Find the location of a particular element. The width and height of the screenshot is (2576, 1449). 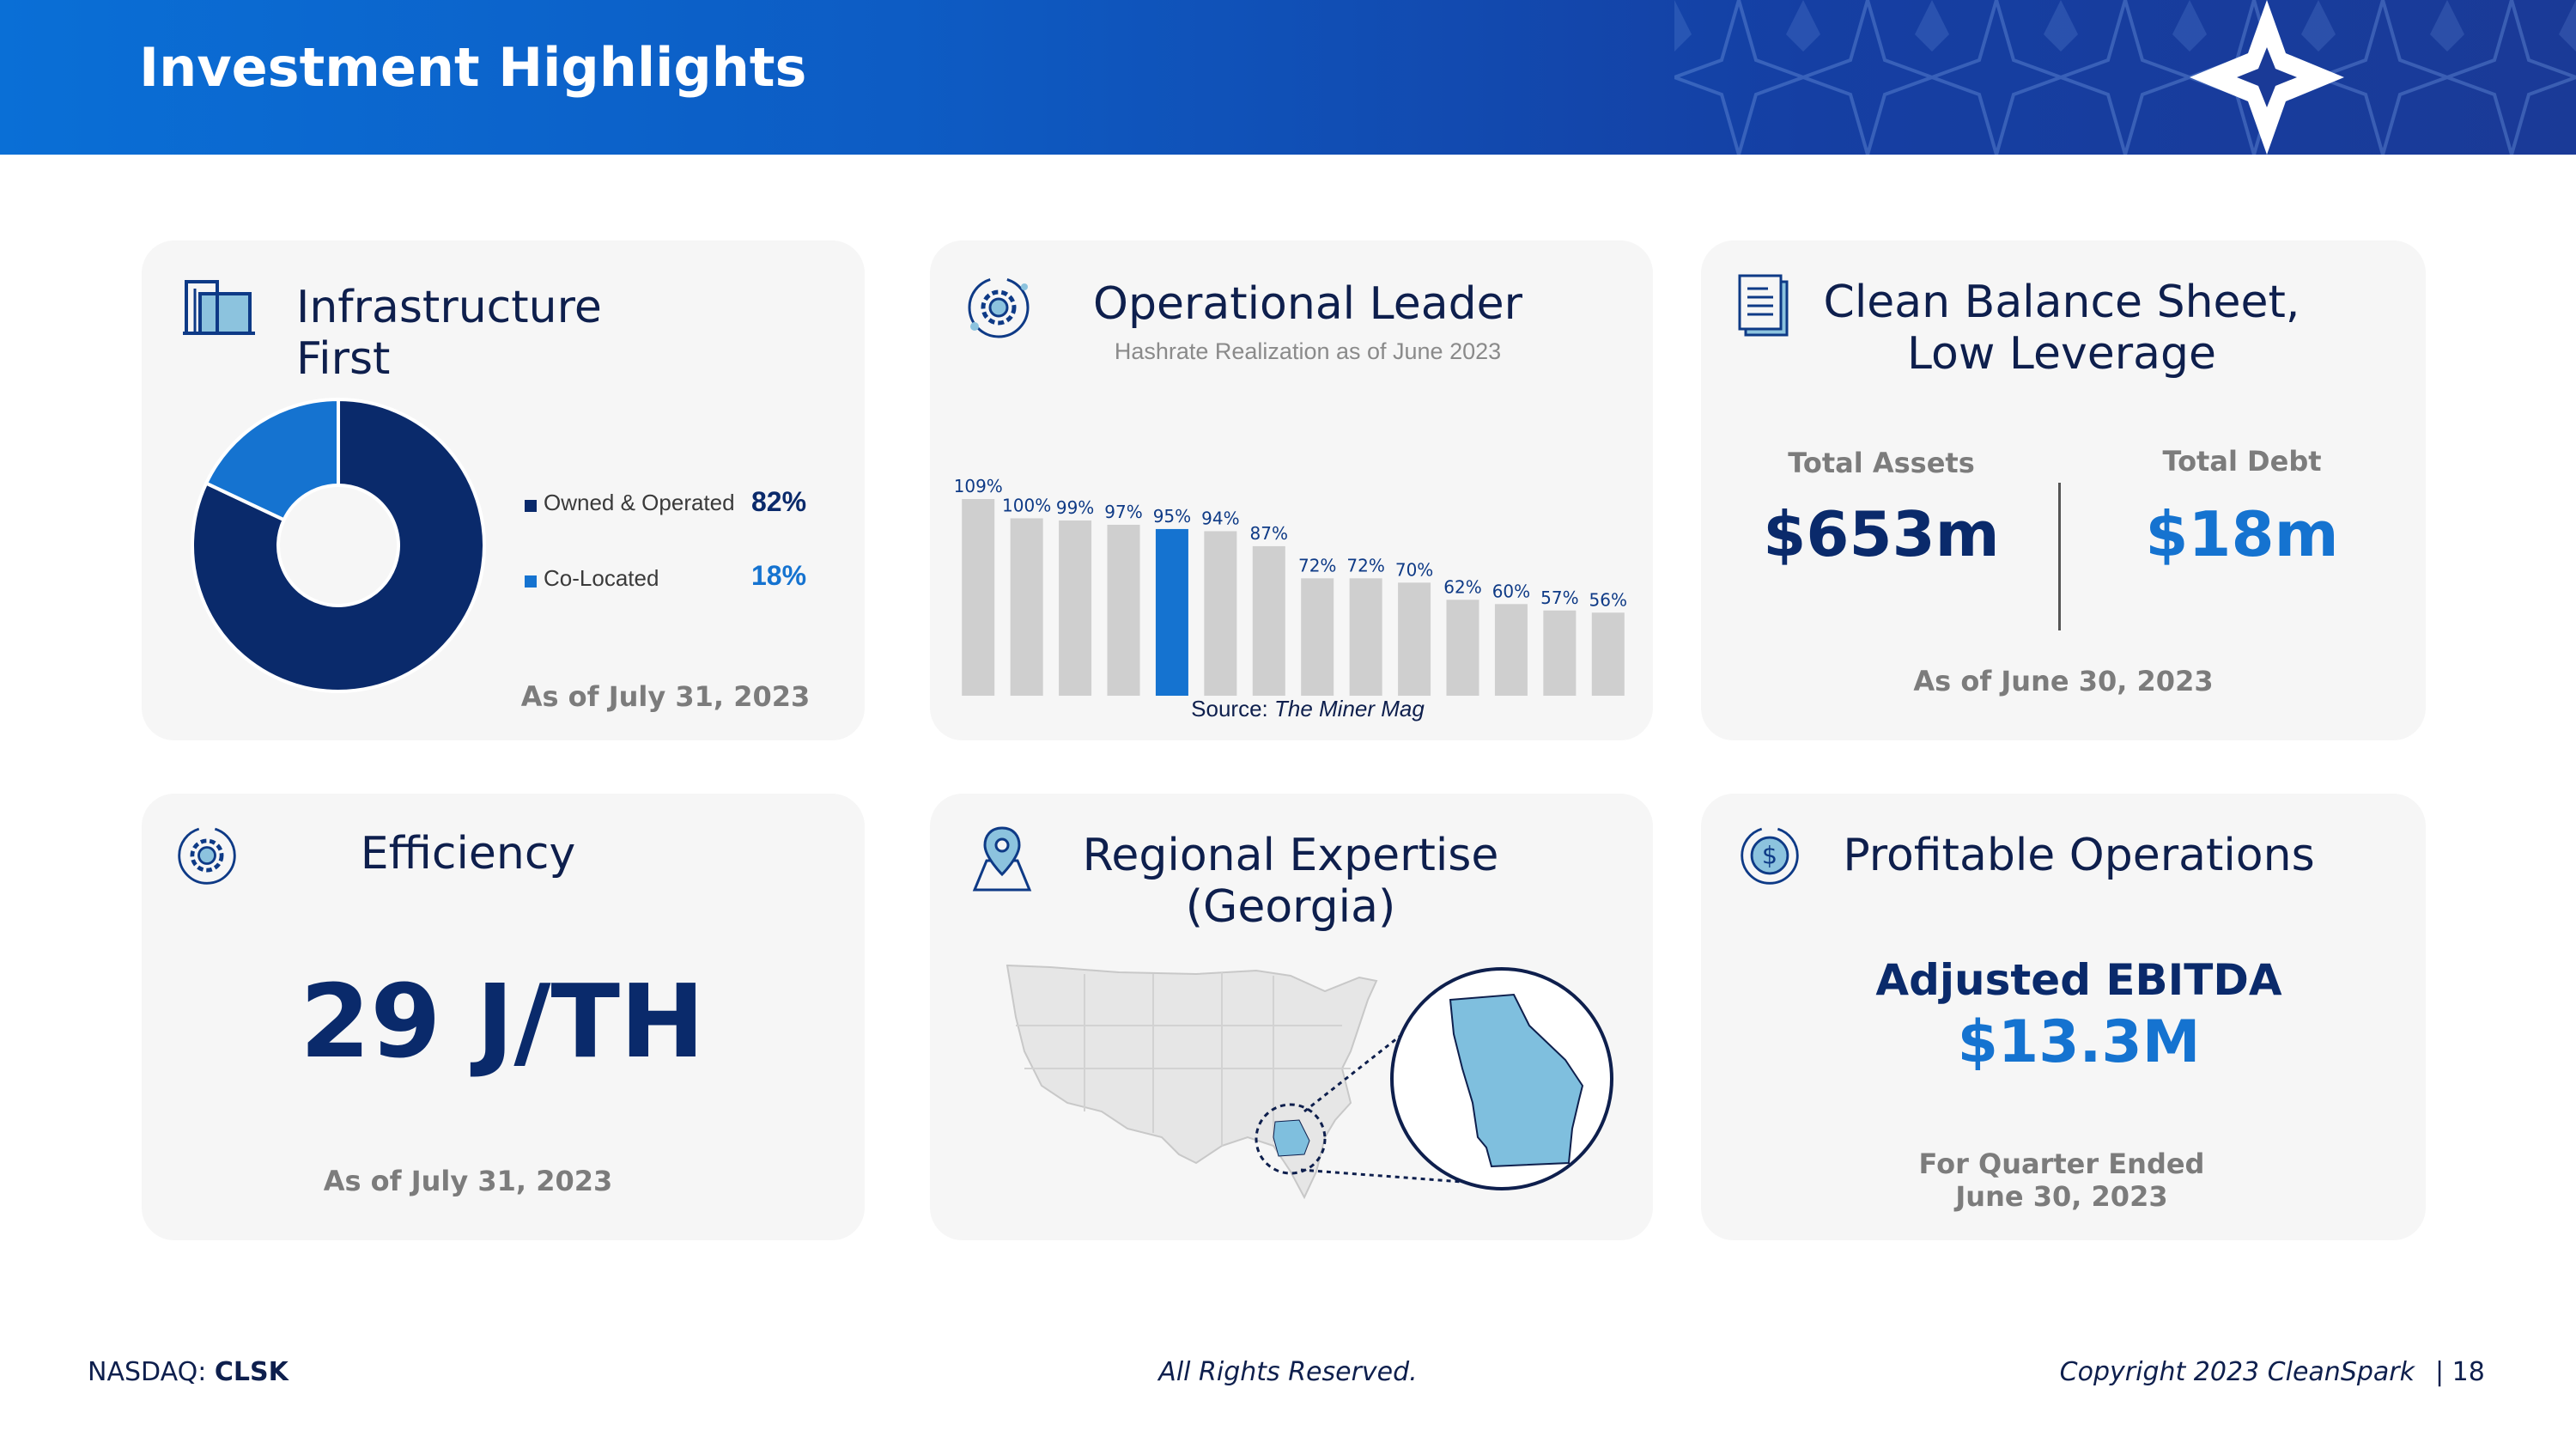

period-line-2: June 30, 2023 is located at coordinates (2061, 1196).